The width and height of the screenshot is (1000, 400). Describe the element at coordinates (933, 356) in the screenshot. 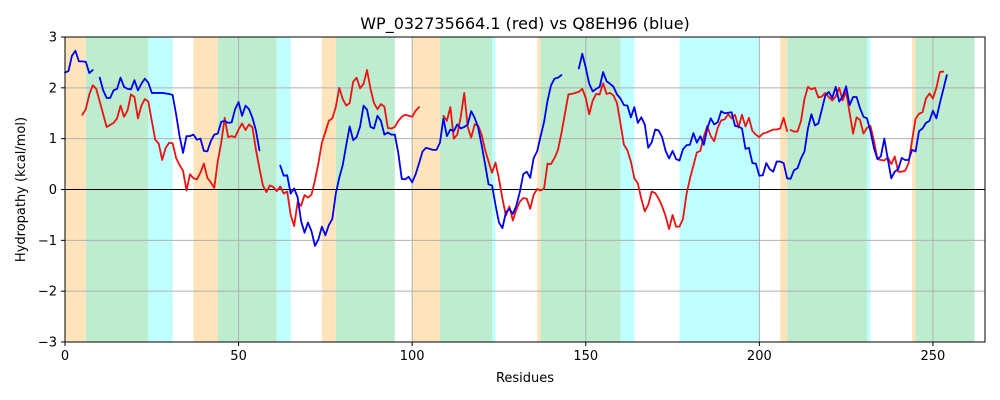

I see `x-tick-label: 250` at that location.